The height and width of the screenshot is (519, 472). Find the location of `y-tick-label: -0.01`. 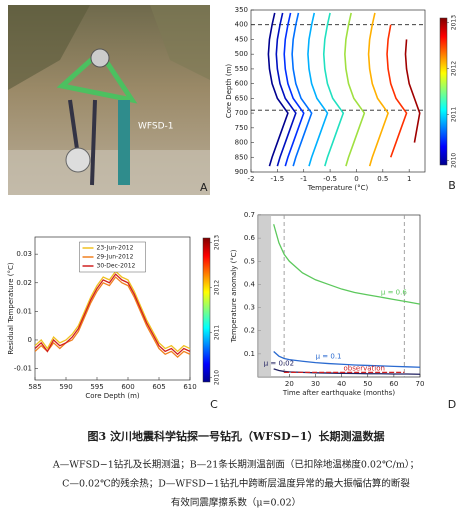

y-tick-label: -0.01 is located at coordinates (23, 369).